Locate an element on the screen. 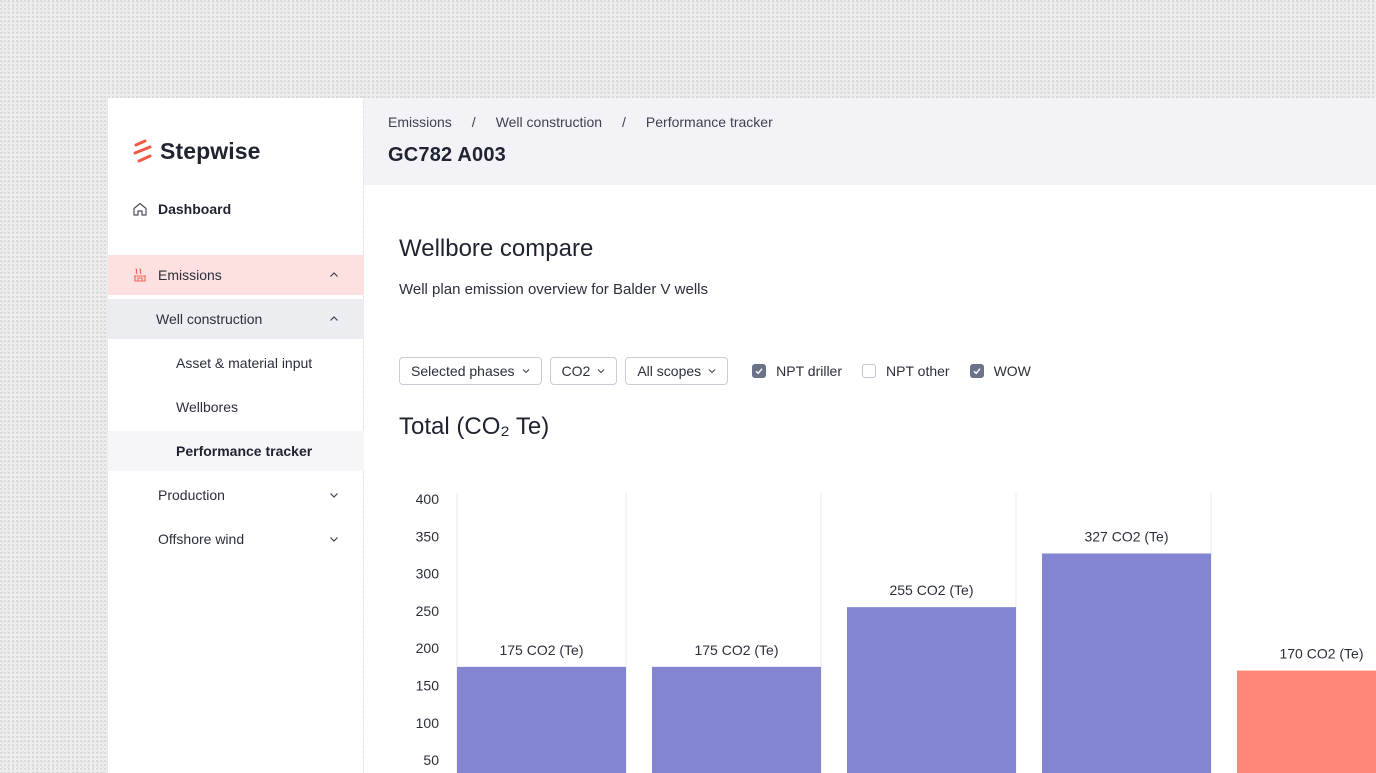 The width and height of the screenshot is (1376, 773). y-tick-label: 350 is located at coordinates (428, 536).